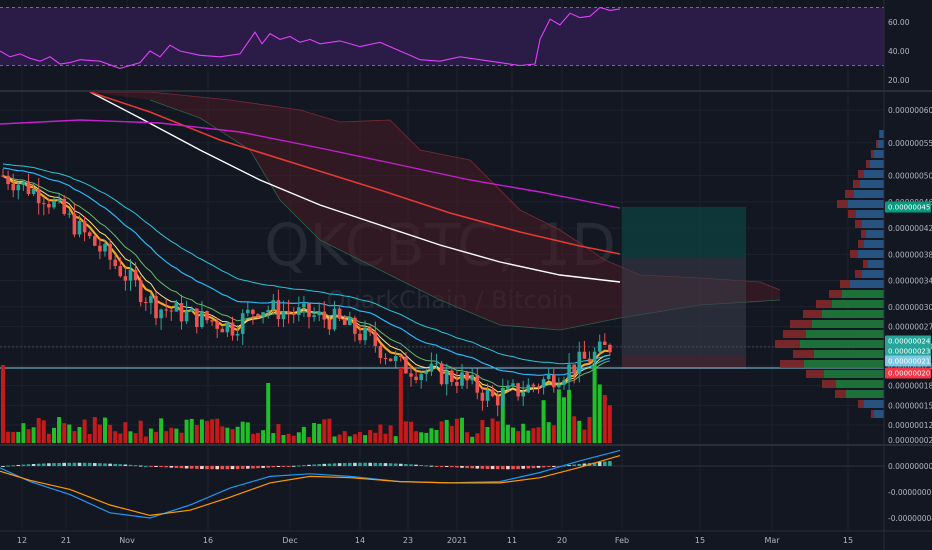 The height and width of the screenshot is (550, 932). I want to click on position-stop-zone, so click(684, 362).